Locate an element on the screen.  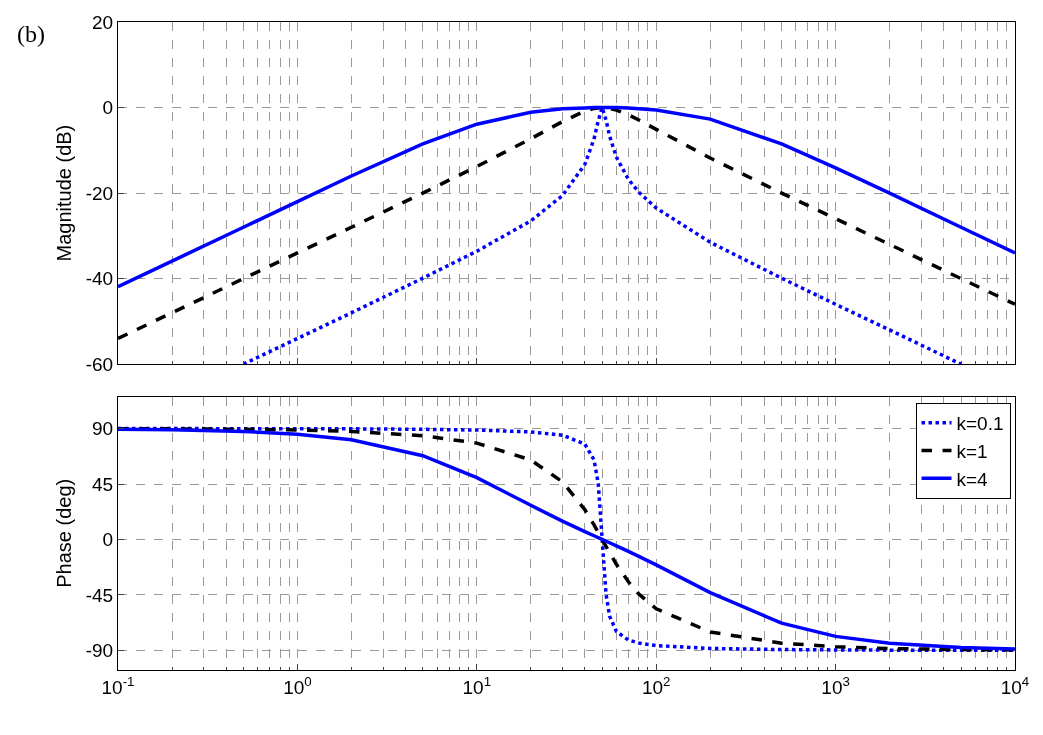
y-tick-label: 20 is located at coordinates (103, 22).